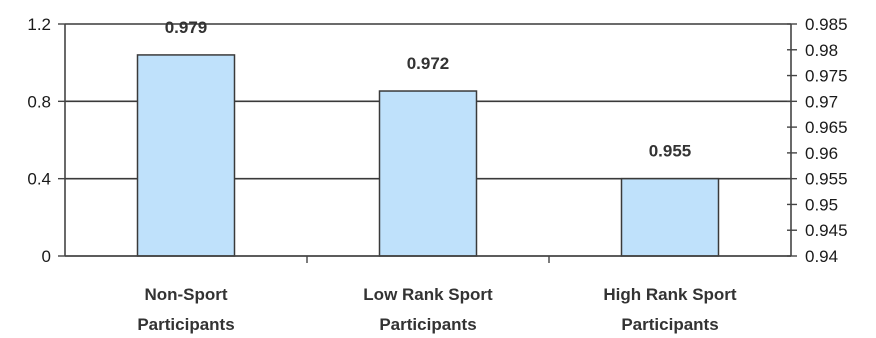  I want to click on left-tick-label: 0, so click(46, 256).